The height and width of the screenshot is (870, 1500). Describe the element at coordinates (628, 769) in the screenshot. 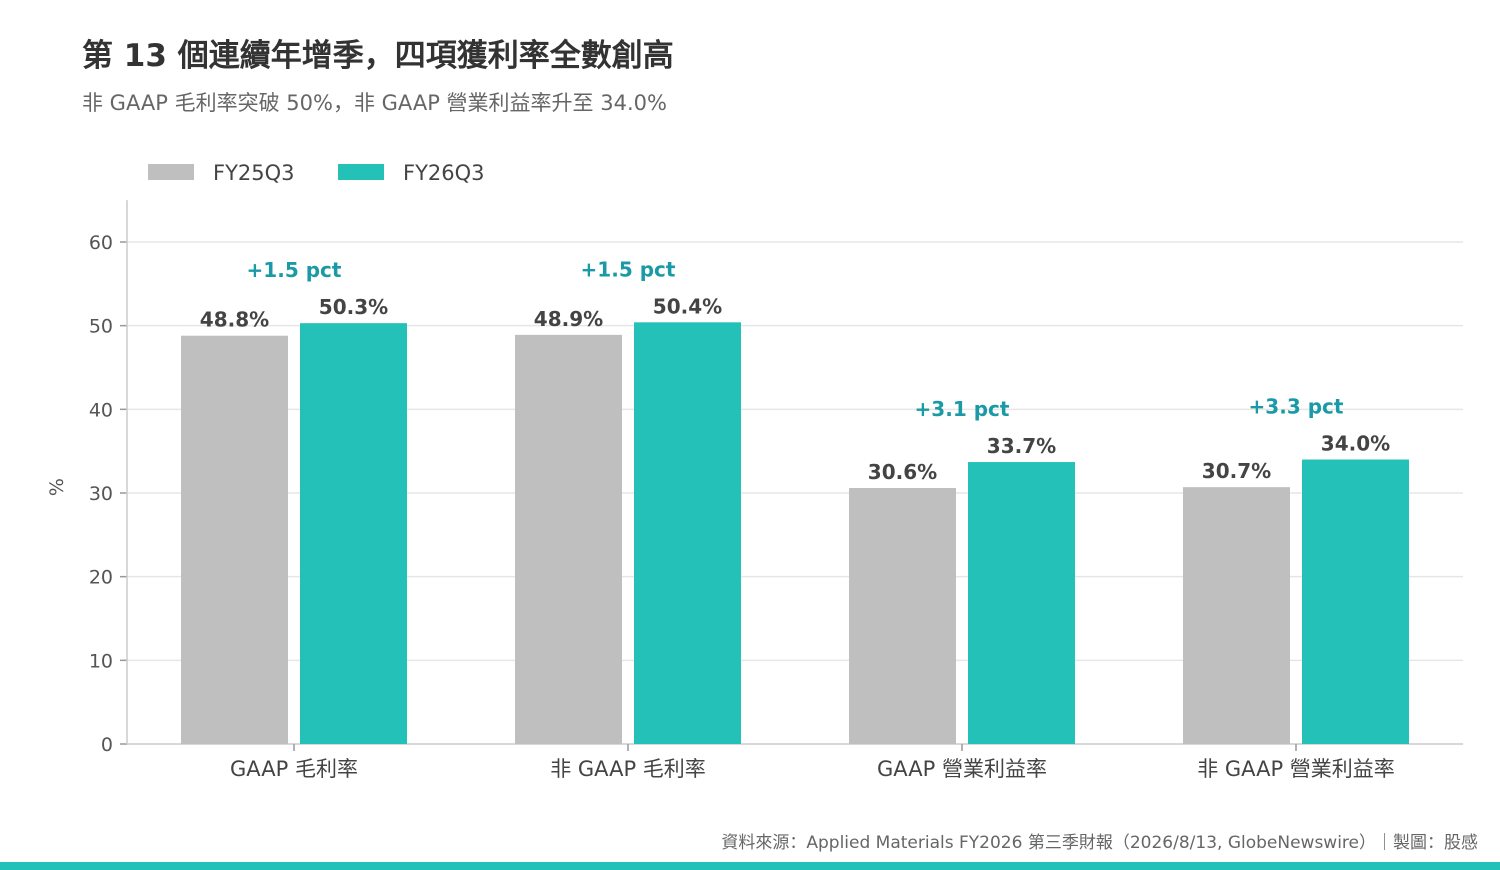

I see `category-label: 非 GAAP 毛利率` at that location.